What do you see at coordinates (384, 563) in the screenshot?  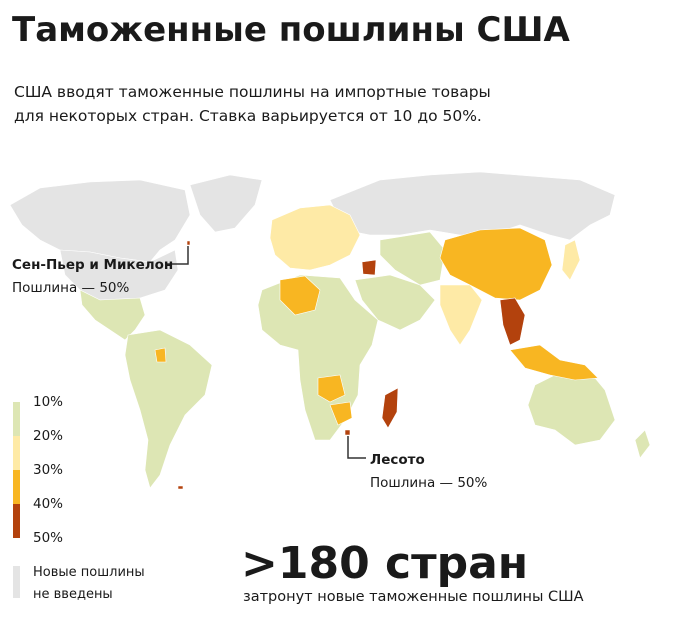 I see `stat-value: >180 стран` at bounding box center [384, 563].